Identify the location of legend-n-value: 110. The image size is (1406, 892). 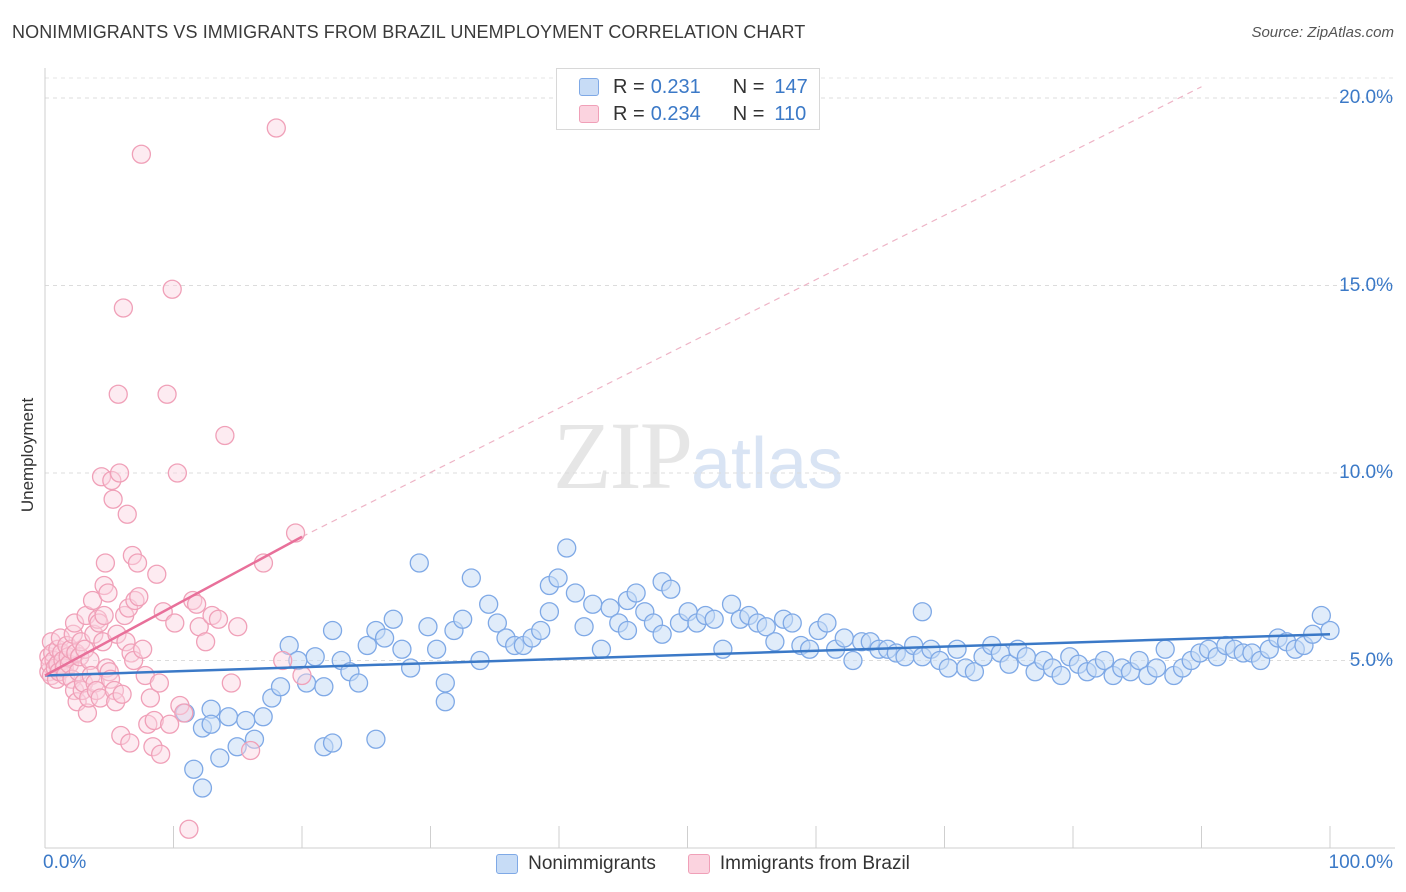
(790, 113).